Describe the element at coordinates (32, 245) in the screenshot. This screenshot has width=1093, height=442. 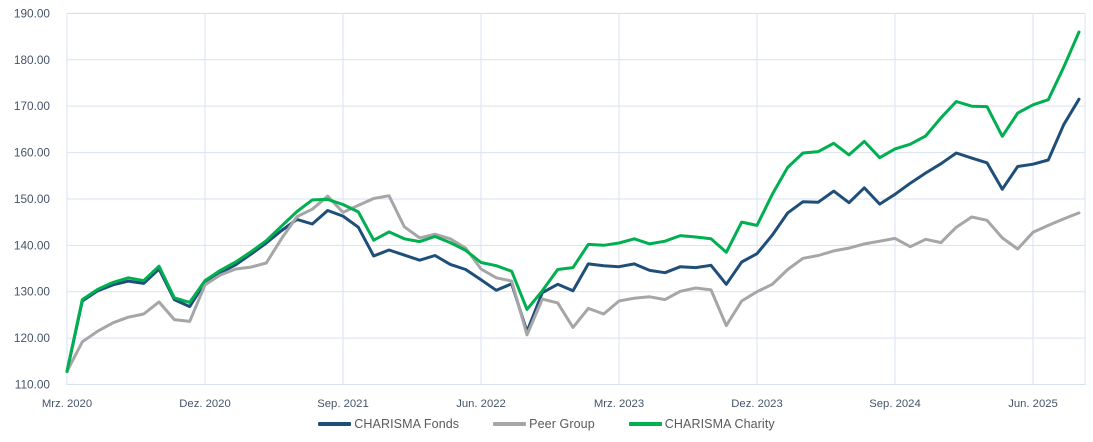
I see `y-axis-tick-label: 140.00` at that location.